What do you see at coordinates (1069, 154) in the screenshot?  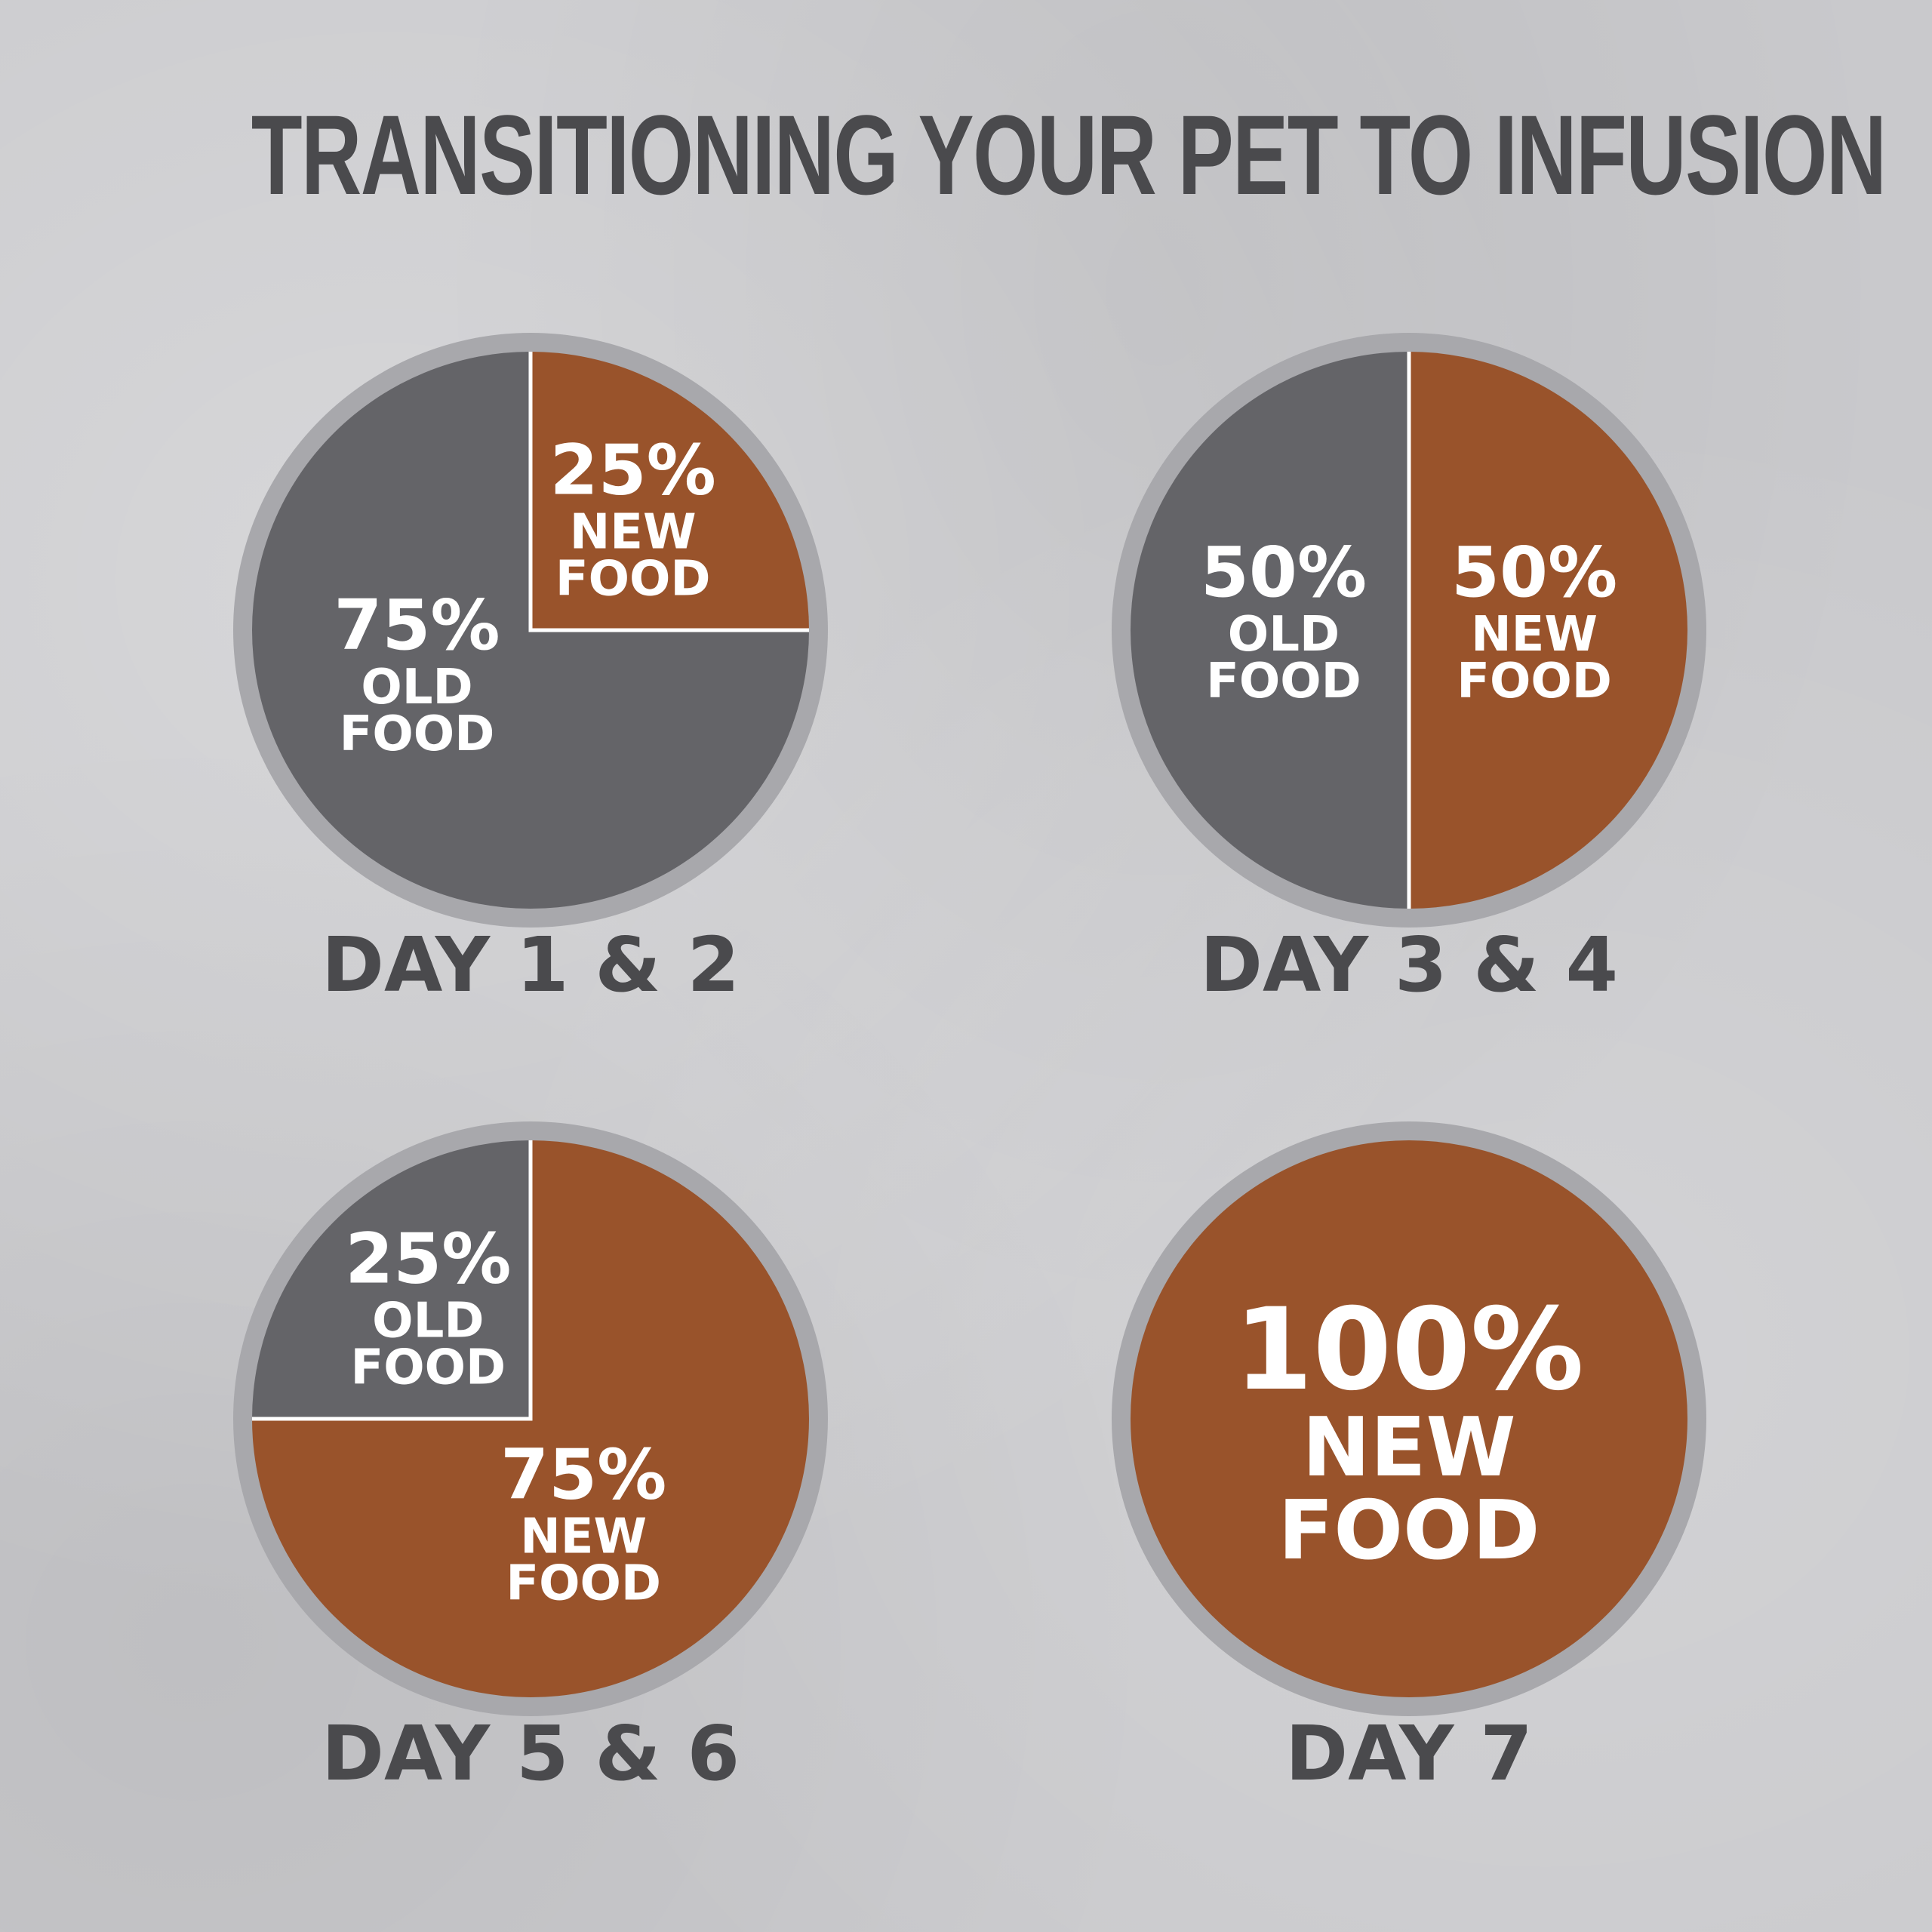 I see `page-title: TRANSITIONING YOUR PET TO INFUSION` at bounding box center [1069, 154].